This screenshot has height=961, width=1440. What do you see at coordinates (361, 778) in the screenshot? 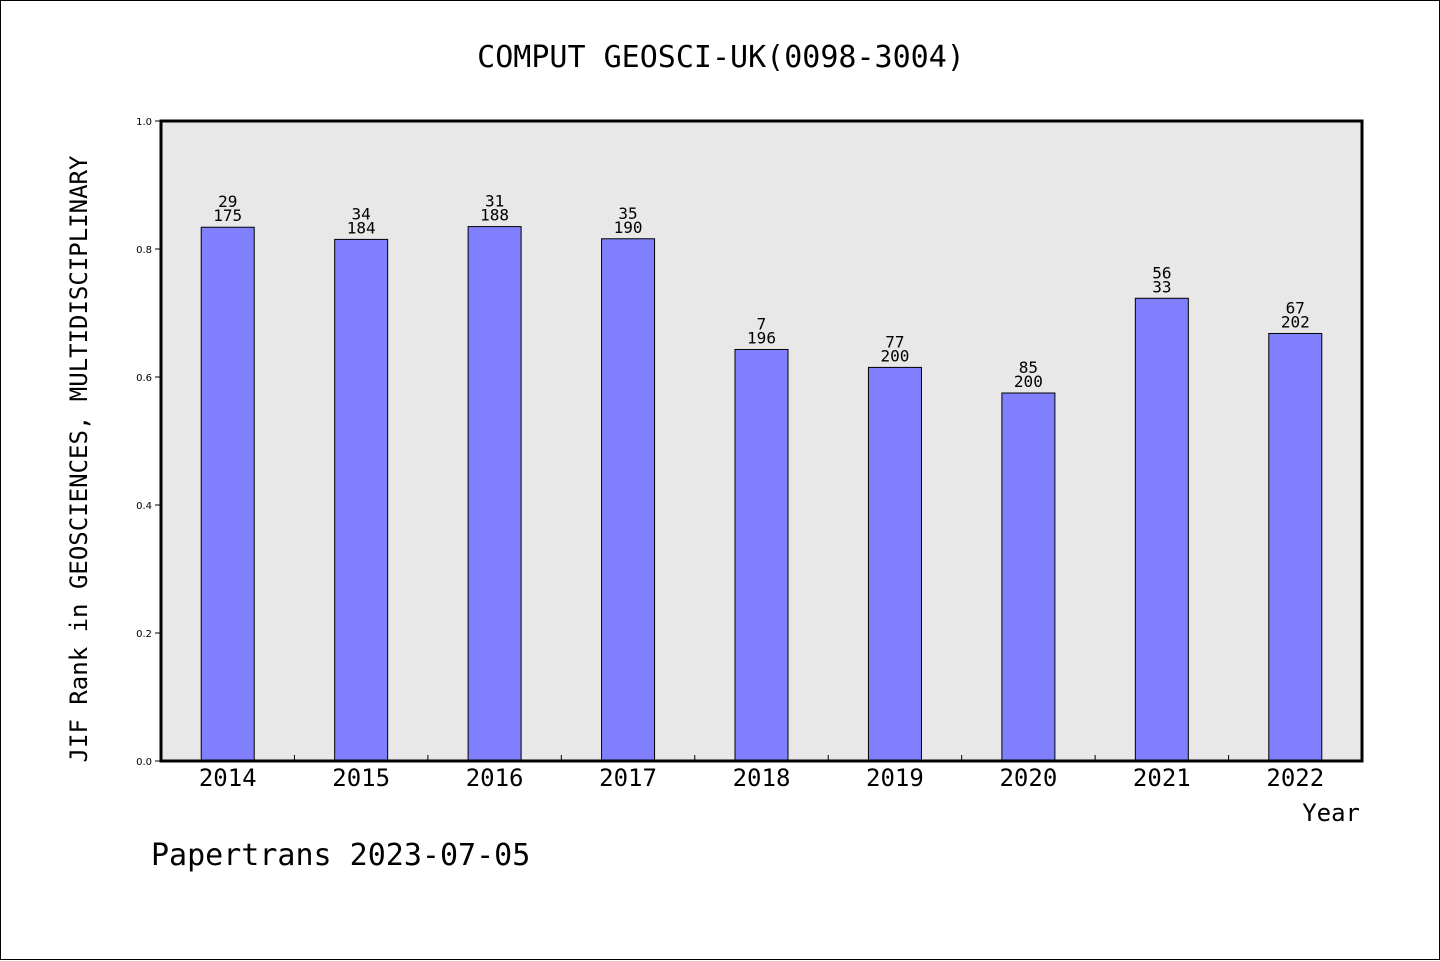
I see `x-tick-label: 2015` at bounding box center [361, 778].